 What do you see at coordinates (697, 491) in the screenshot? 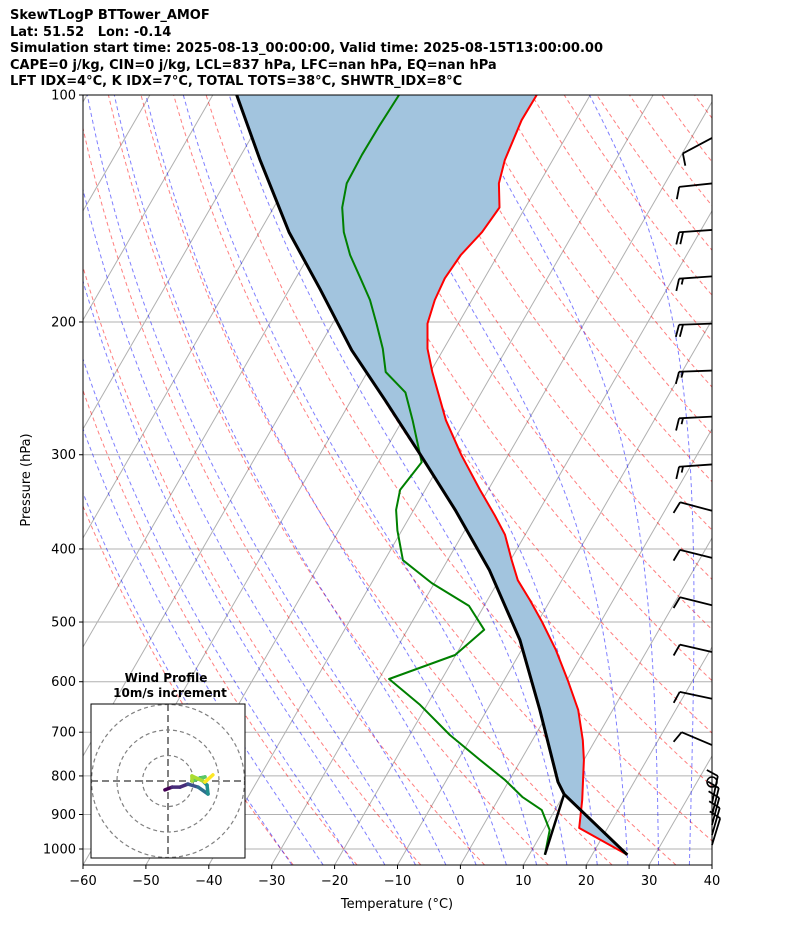
I see `wind-barbs` at bounding box center [697, 491].